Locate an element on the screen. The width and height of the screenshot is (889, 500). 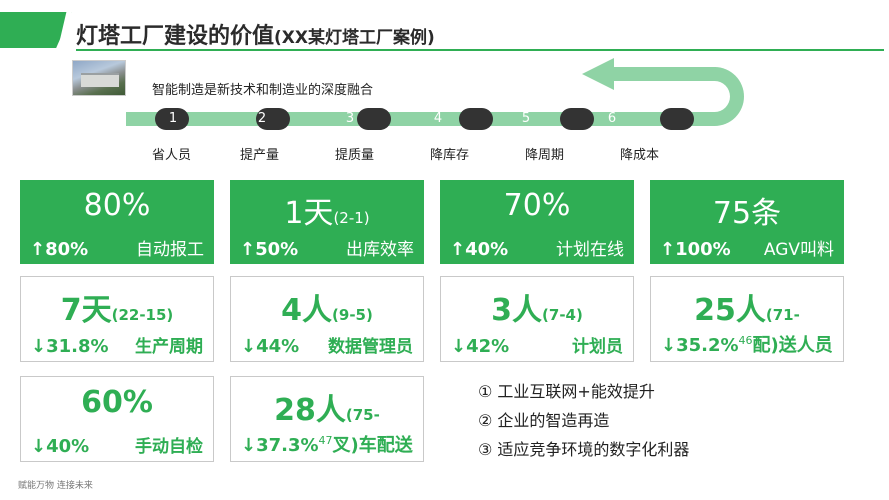
kpi-label: 叉)车配送 is located at coordinates (372, 445).